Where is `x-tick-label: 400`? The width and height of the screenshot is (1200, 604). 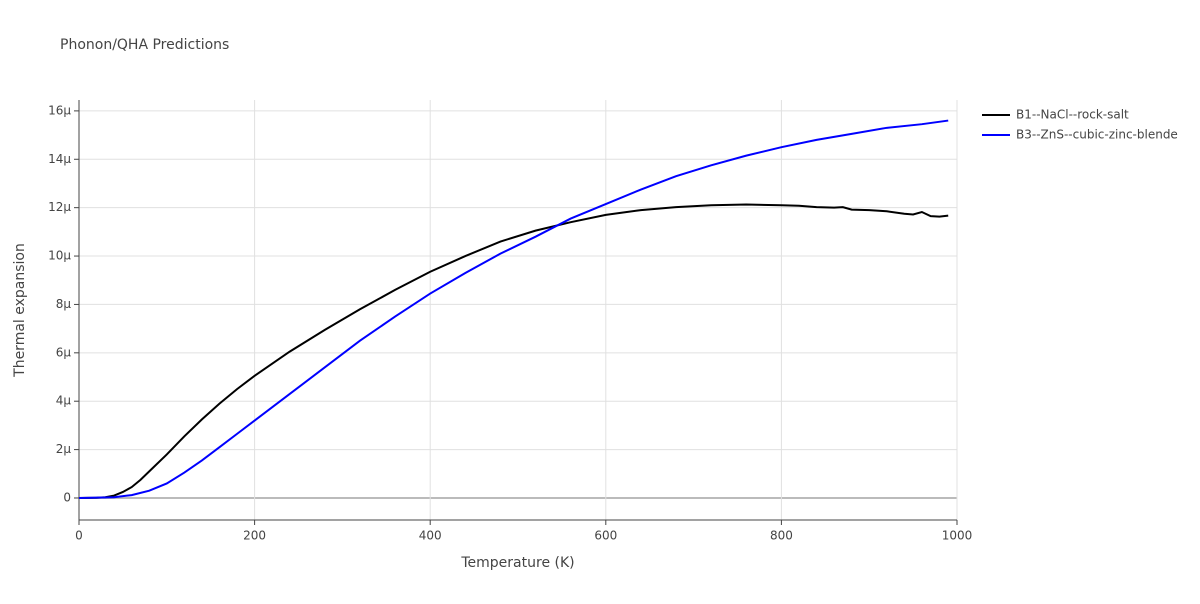 x-tick-label: 400 is located at coordinates (430, 536).